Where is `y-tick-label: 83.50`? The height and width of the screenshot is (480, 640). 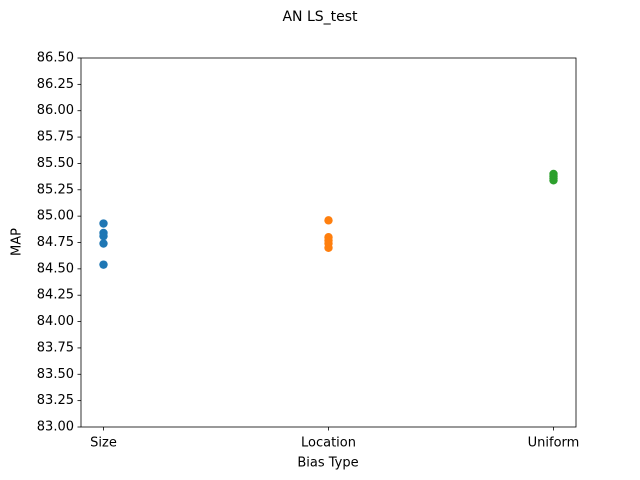 y-tick-label: 83.50 is located at coordinates (55, 374).